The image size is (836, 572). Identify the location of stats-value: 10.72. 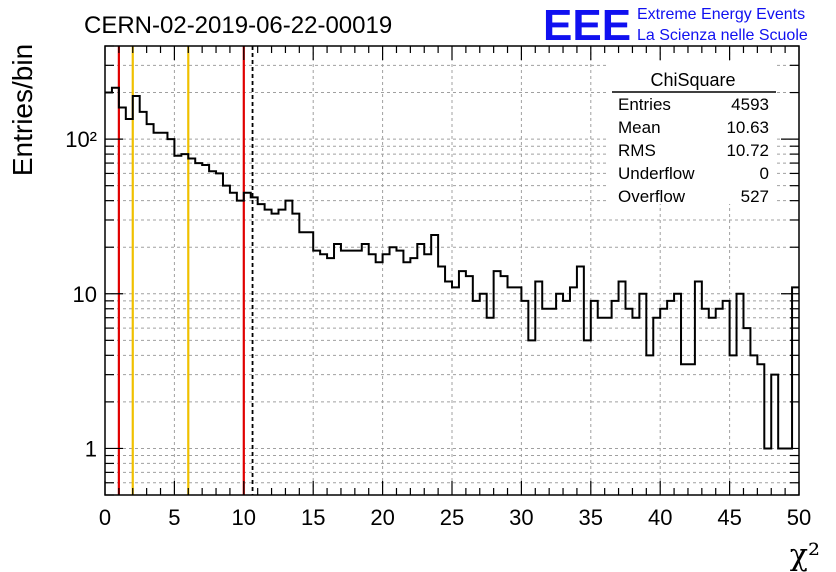
(747, 150).